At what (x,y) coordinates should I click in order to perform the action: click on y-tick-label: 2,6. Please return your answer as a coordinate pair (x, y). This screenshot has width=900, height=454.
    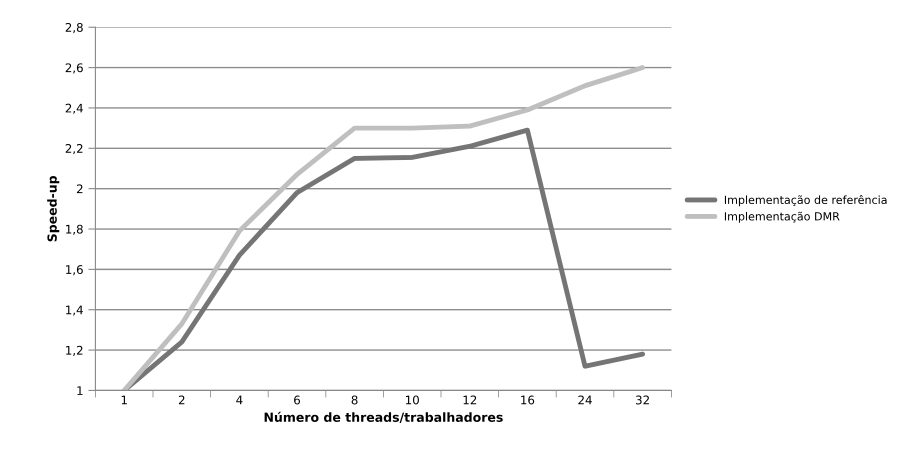
    Looking at the image, I should click on (74, 68).